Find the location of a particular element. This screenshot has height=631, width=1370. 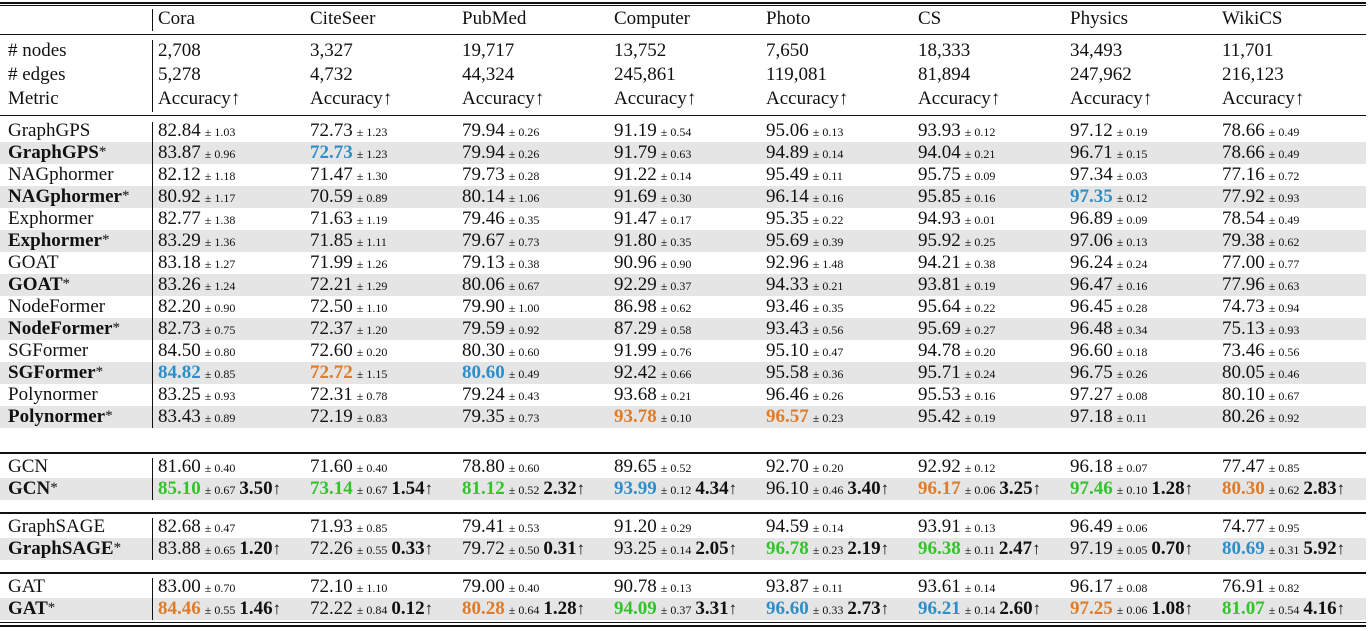

score-std: ± 0.28 is located at coordinates (524, 176).